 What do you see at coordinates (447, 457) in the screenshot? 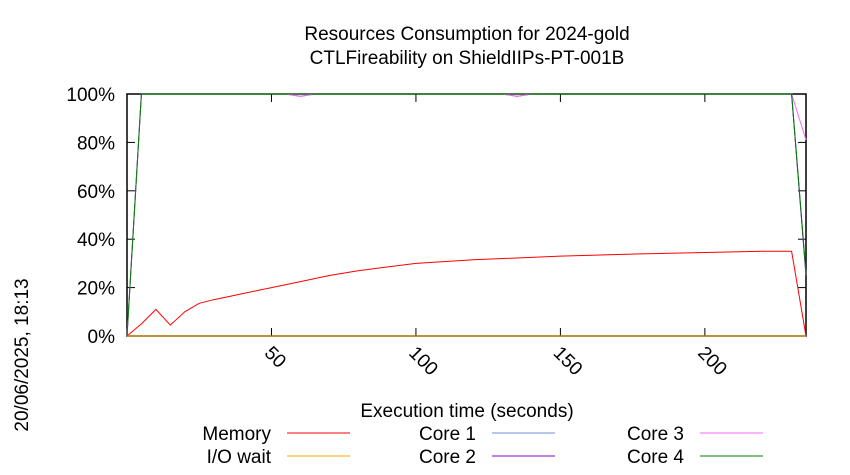
I see `legend-label: Core 2` at bounding box center [447, 457].